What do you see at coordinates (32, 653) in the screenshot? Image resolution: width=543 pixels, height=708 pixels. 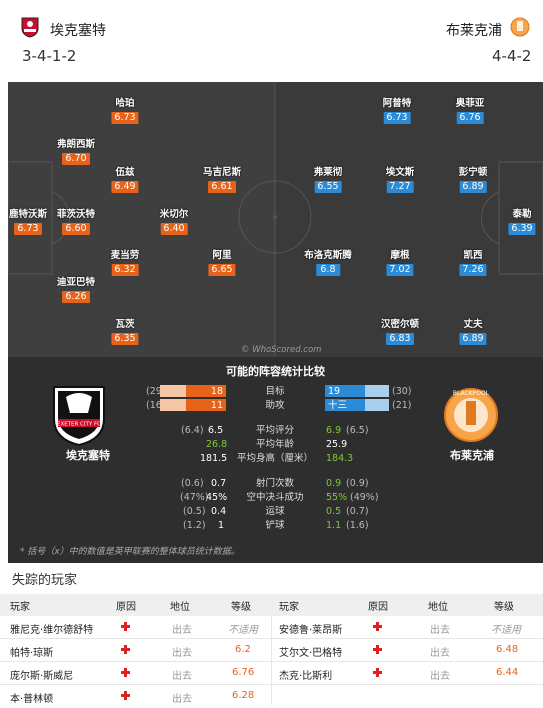 I see `home-missing-player-name: 帕特·琼斯` at bounding box center [32, 653].